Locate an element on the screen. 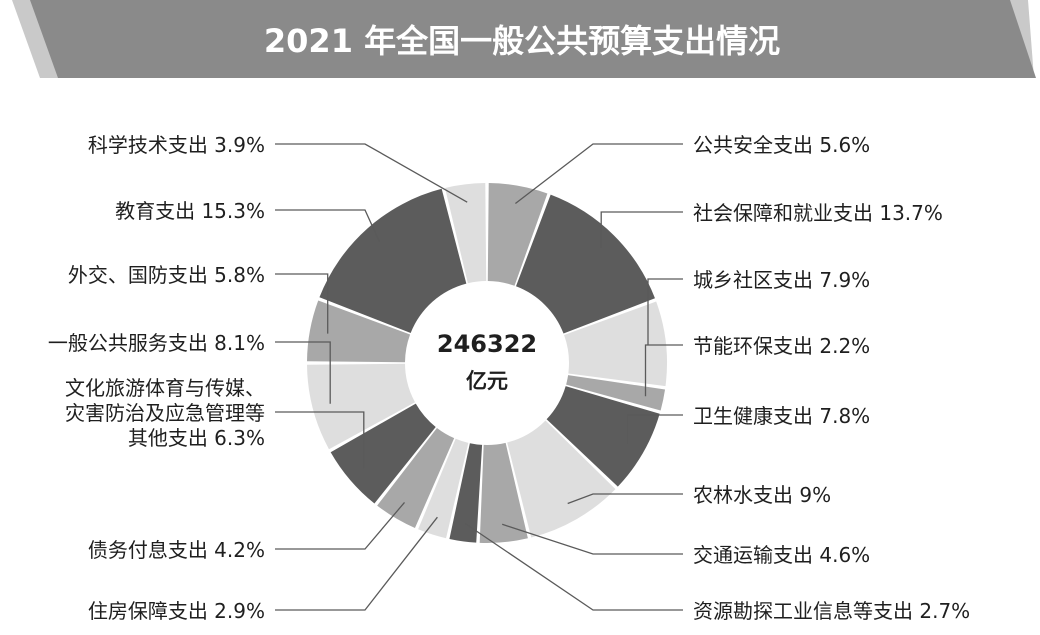 This screenshot has height=635, width=1040. slice-label: 农林水支出 9% is located at coordinates (762, 495).